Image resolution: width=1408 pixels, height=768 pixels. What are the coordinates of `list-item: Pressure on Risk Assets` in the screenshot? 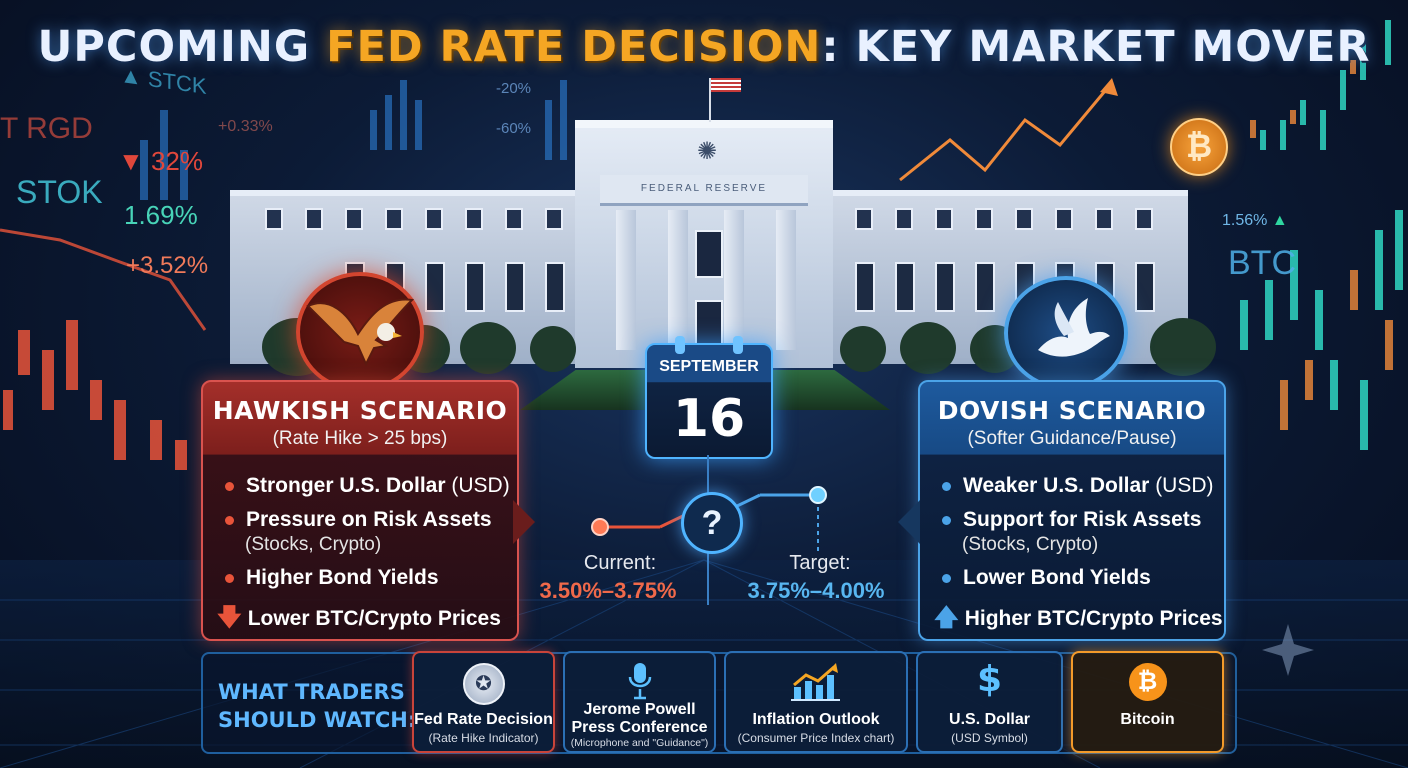 It's located at (358, 520).